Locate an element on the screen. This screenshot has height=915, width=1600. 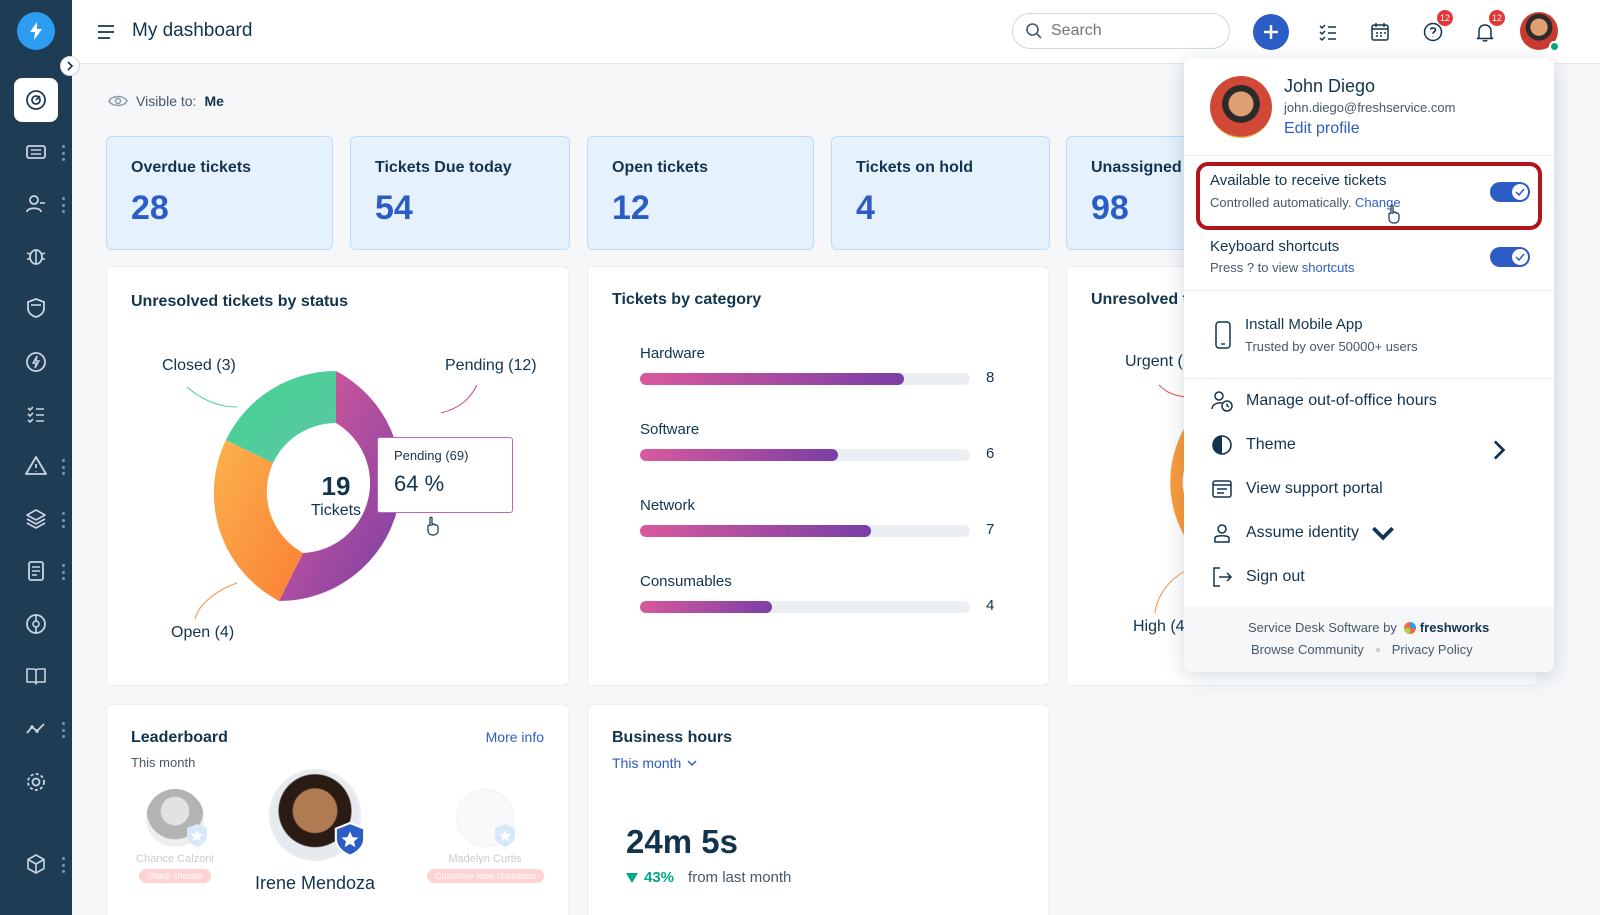
menu-sign-out: Sign out is located at coordinates (1370, 577).